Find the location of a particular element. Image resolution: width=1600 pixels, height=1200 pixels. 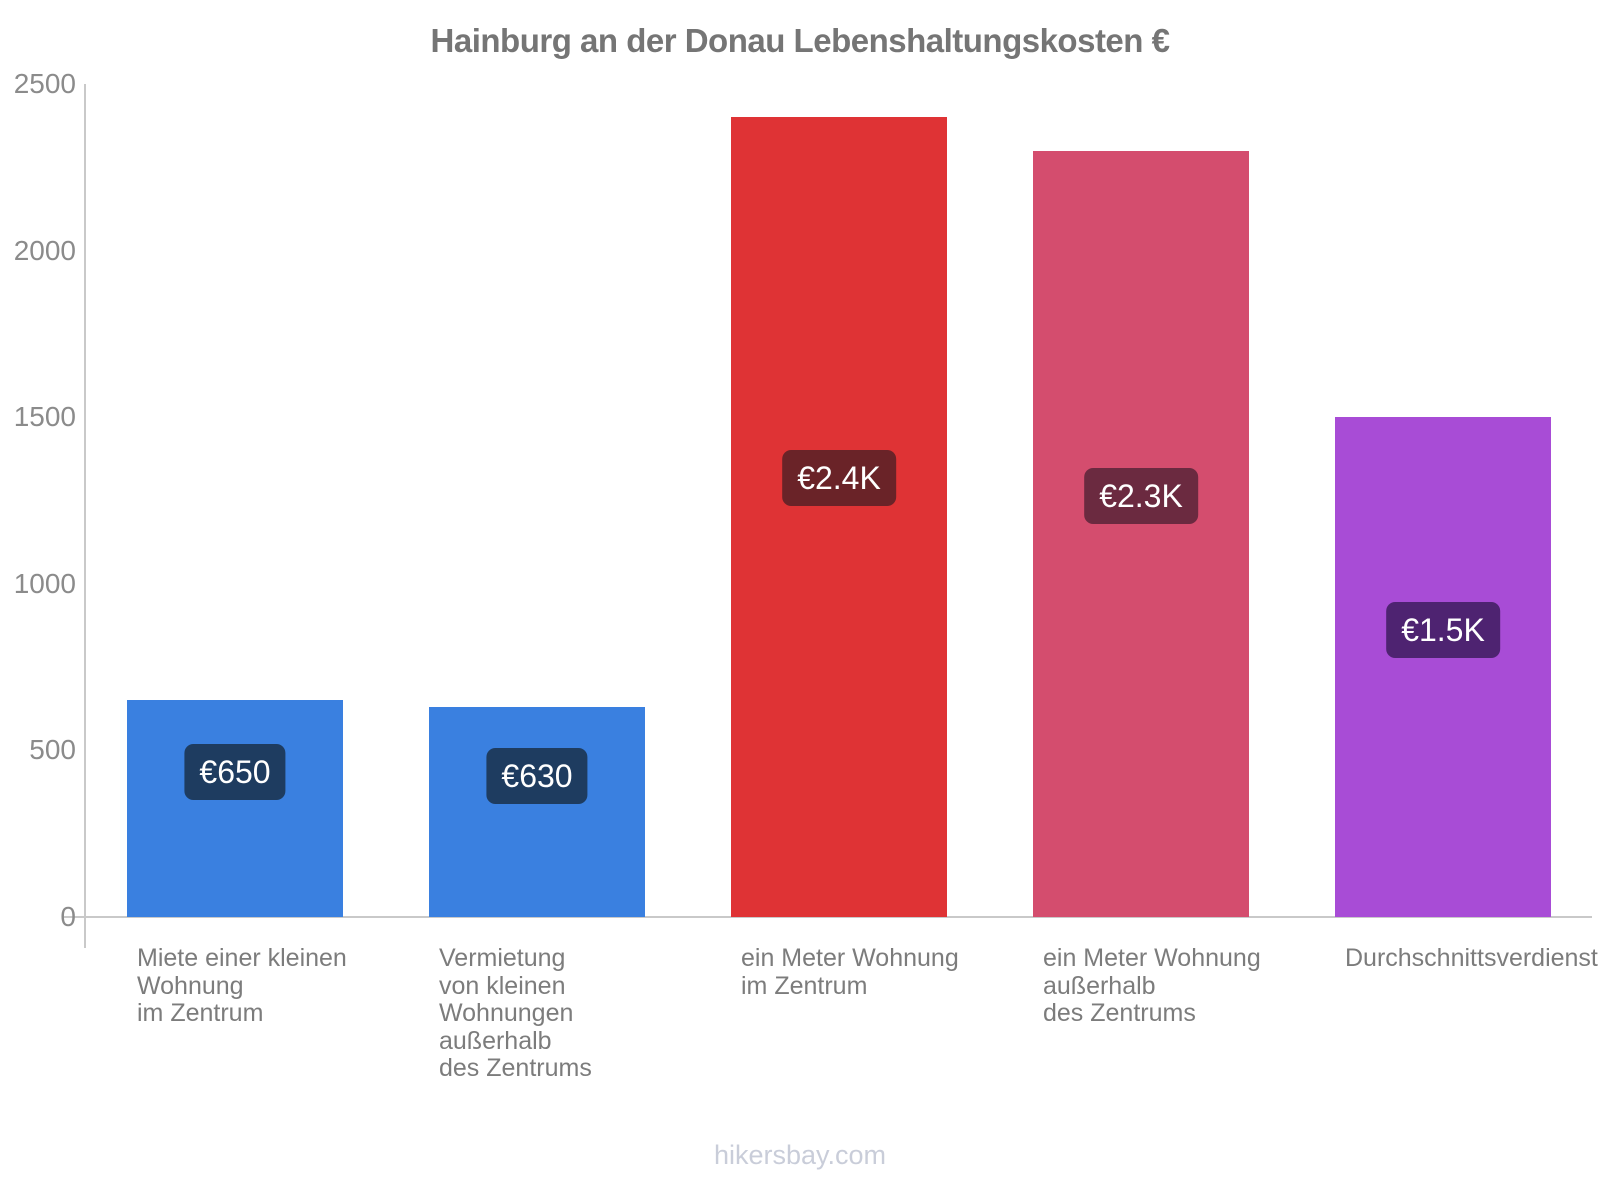

x-axis-category-label: Durchschnittsverdienst is located at coordinates (1472, 958).